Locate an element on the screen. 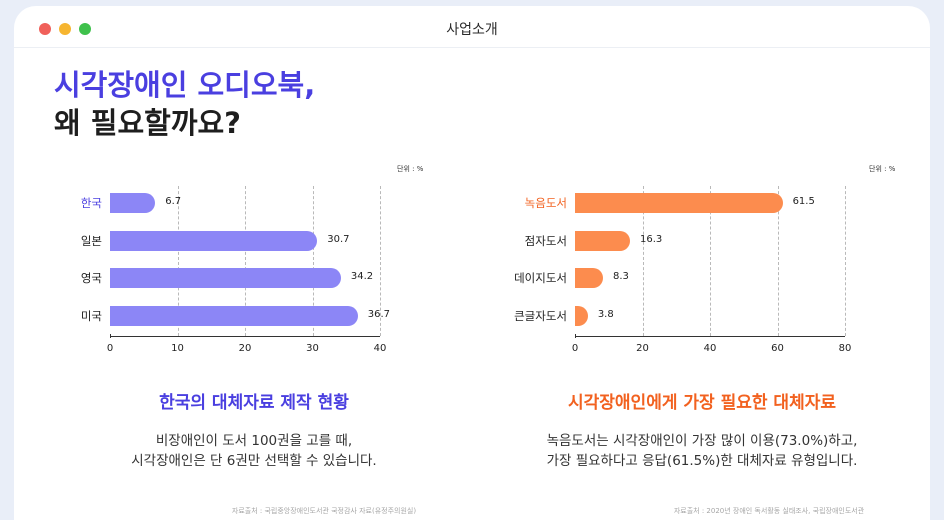 The image size is (944, 520). minimize-window-icon is located at coordinates (65, 29).